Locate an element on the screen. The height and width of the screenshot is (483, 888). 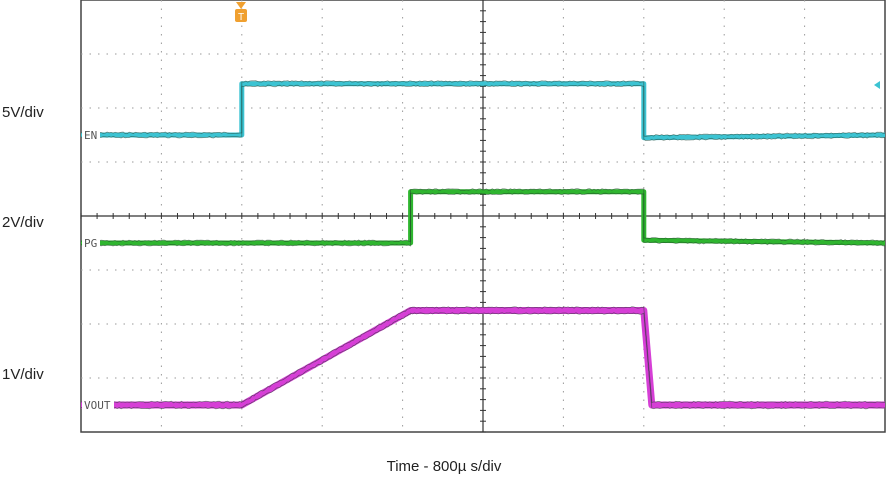
pg-trace is located at coordinates (483, 217).